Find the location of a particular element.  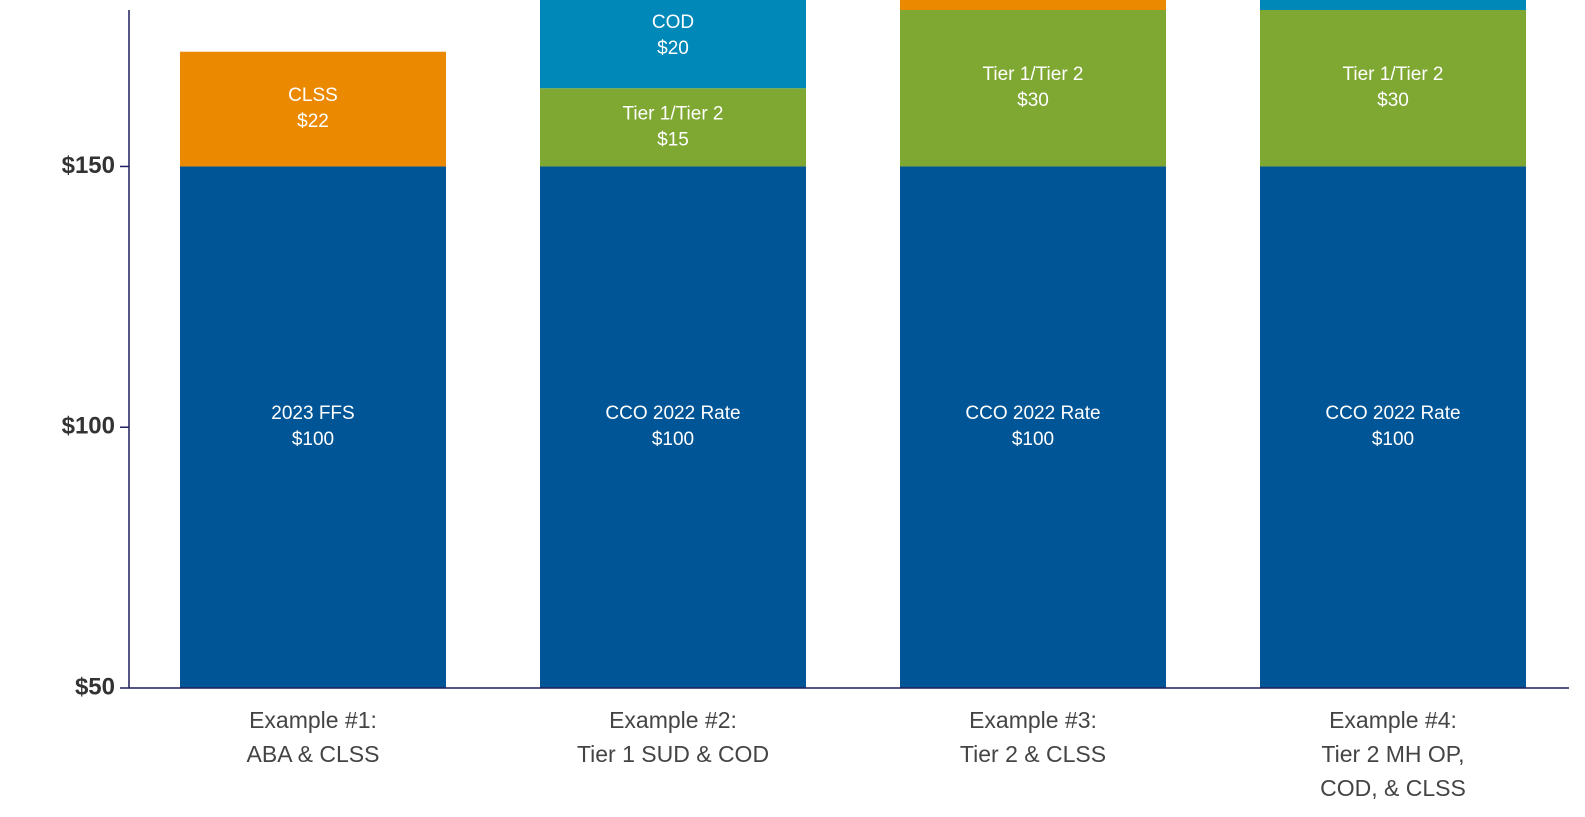

x-tick-label: Example #1: is located at coordinates (313, 720).